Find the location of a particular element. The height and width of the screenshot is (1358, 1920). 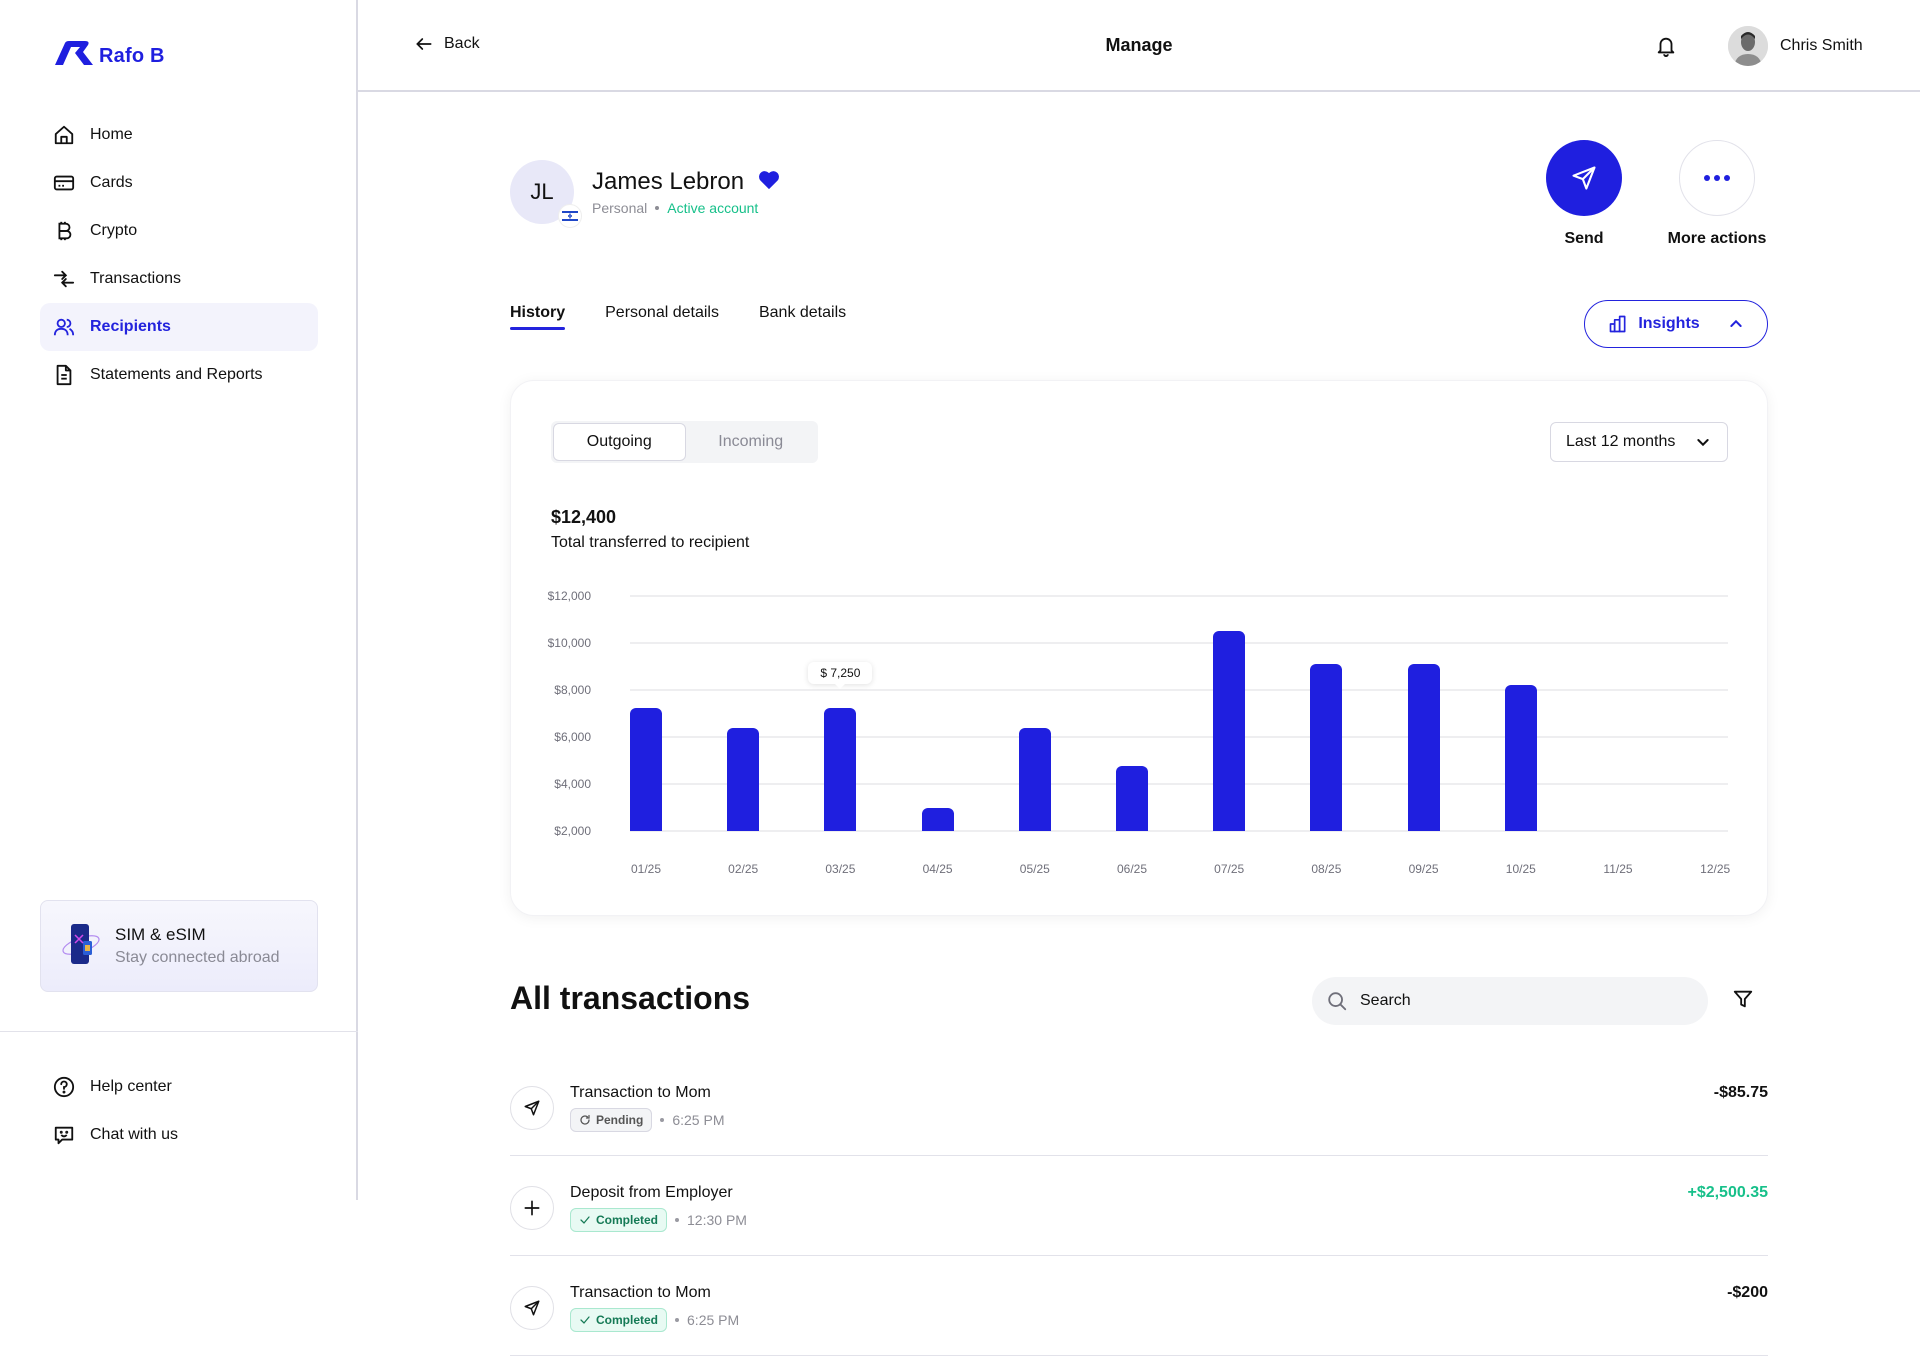

send-button is located at coordinates (1584, 178).